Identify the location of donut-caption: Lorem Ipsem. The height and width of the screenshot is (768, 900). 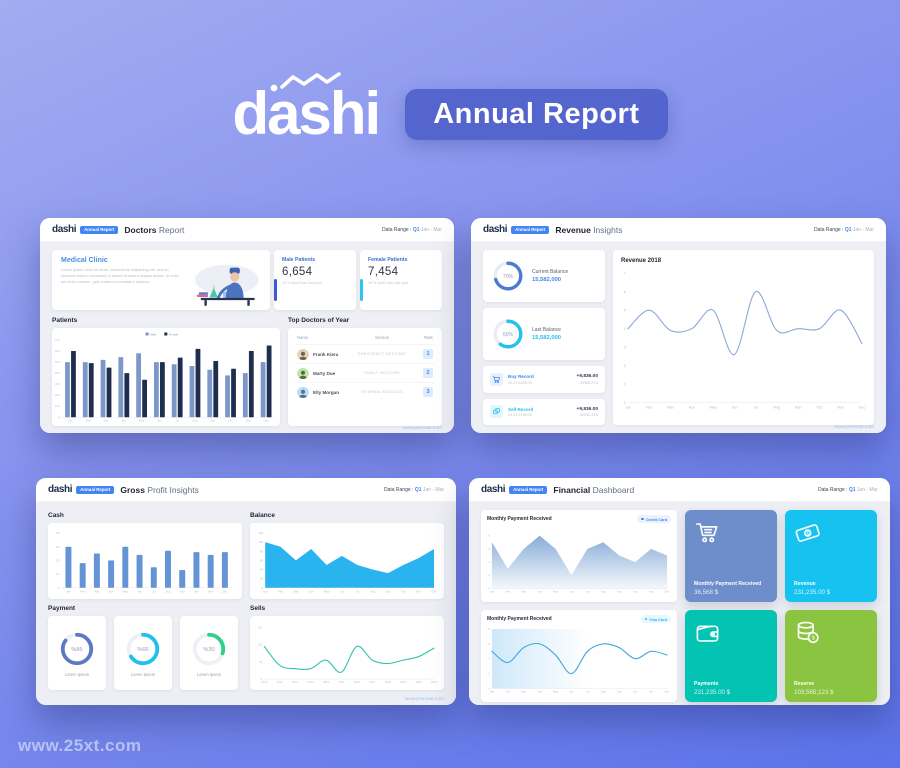
(143, 674).